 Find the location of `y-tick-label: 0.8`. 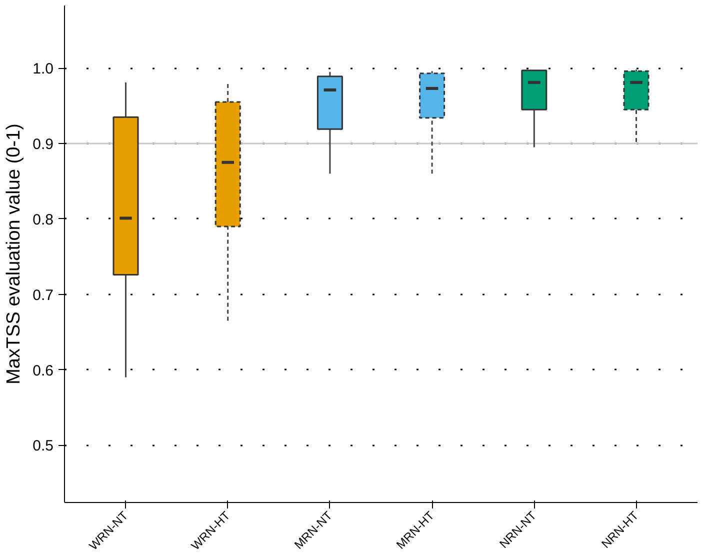

y-tick-label: 0.8 is located at coordinates (43, 219).